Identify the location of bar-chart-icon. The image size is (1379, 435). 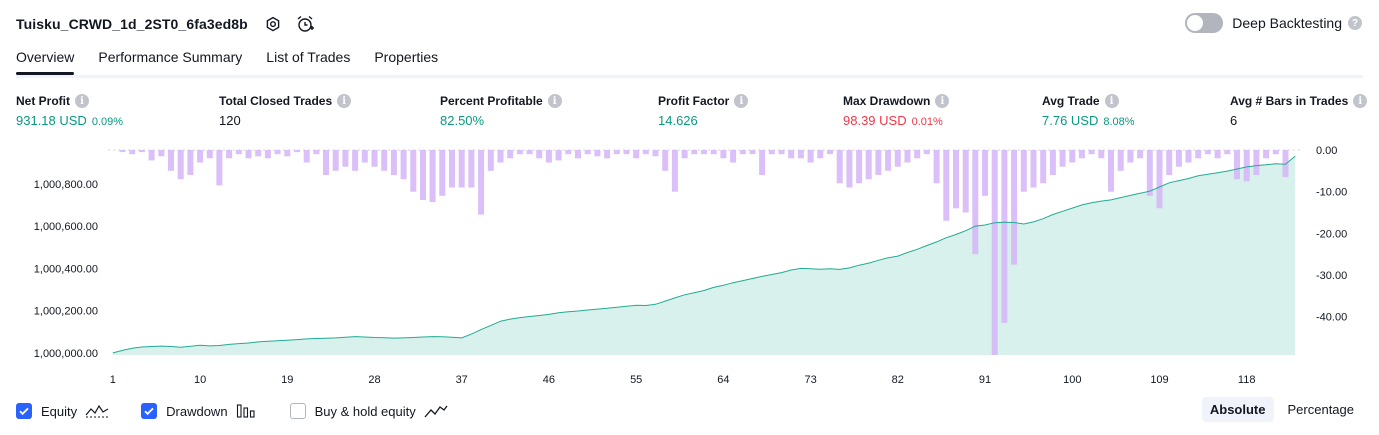
(245, 411).